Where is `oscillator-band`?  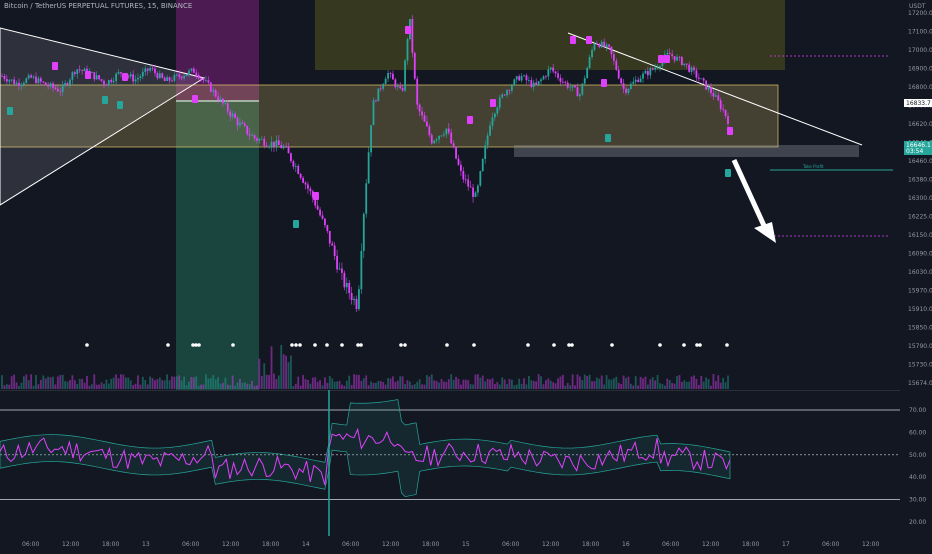 oscillator-band is located at coordinates (365, 448).